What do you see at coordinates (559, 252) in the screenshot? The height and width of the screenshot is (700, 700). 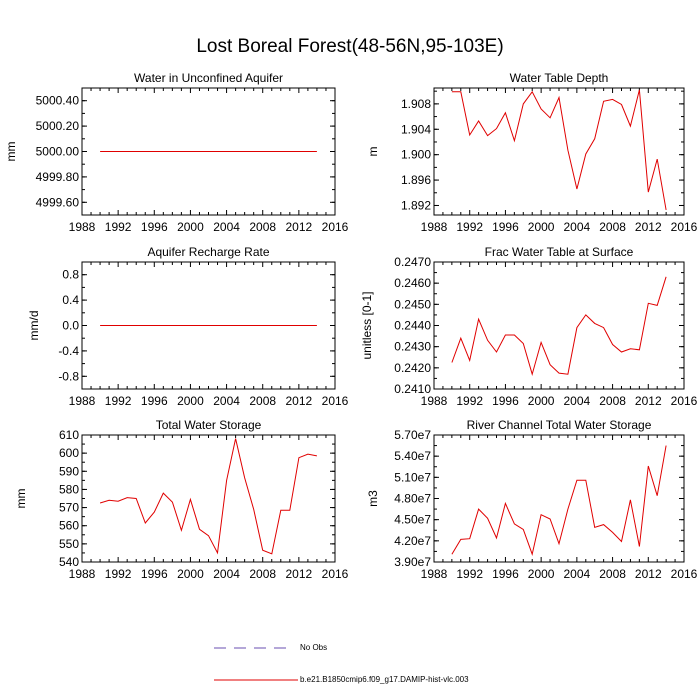 I see `panel-title: Frac Water Table at Surface` at bounding box center [559, 252].